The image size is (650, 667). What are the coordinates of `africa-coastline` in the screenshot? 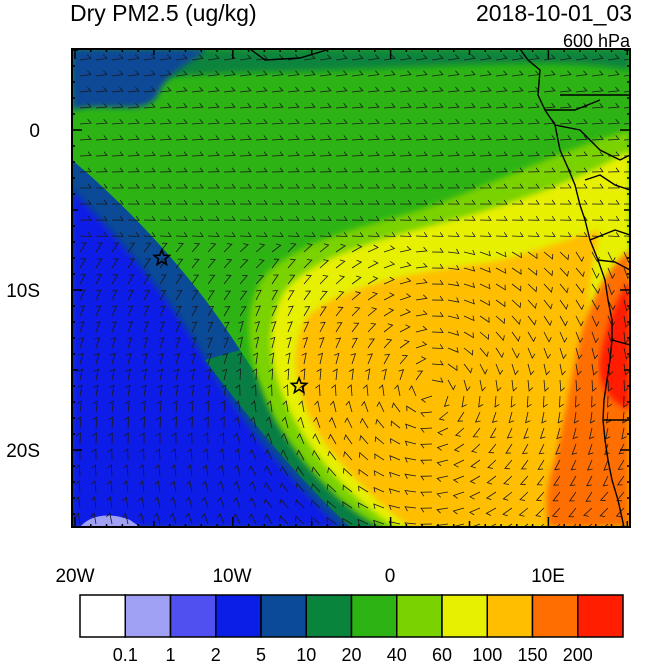 It's located at (572, 288).